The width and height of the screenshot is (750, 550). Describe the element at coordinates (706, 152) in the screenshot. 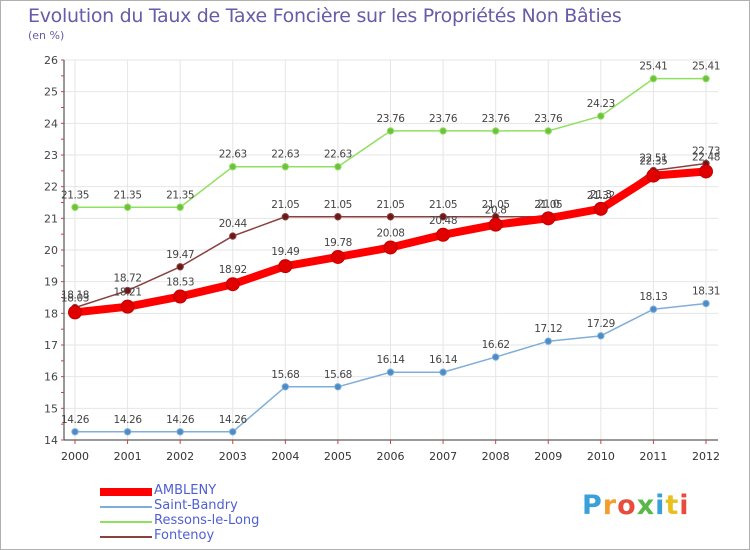

I see `data-label: 22.73` at that location.